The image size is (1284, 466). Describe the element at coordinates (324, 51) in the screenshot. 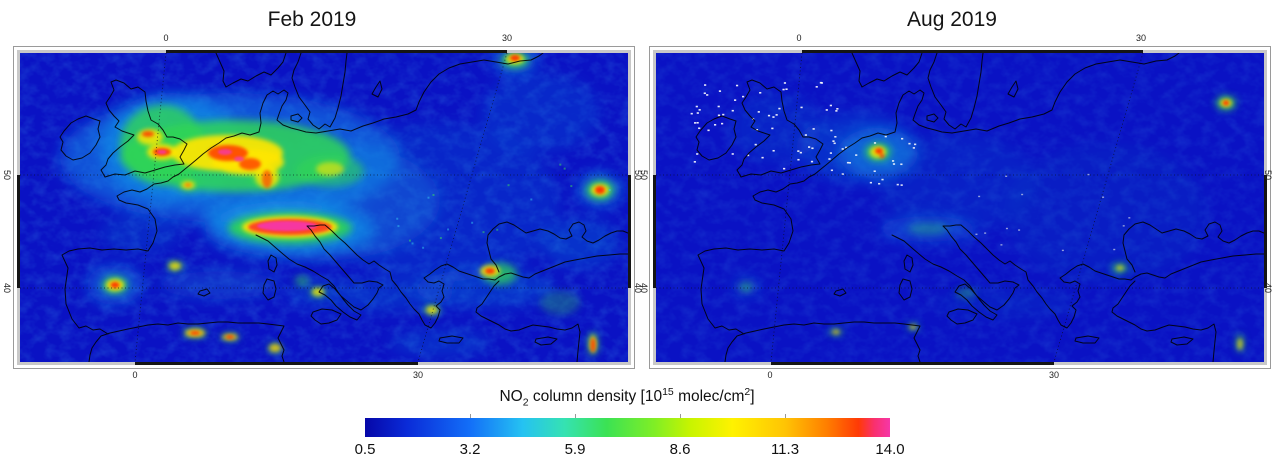

I see `frame-top-feb` at that location.